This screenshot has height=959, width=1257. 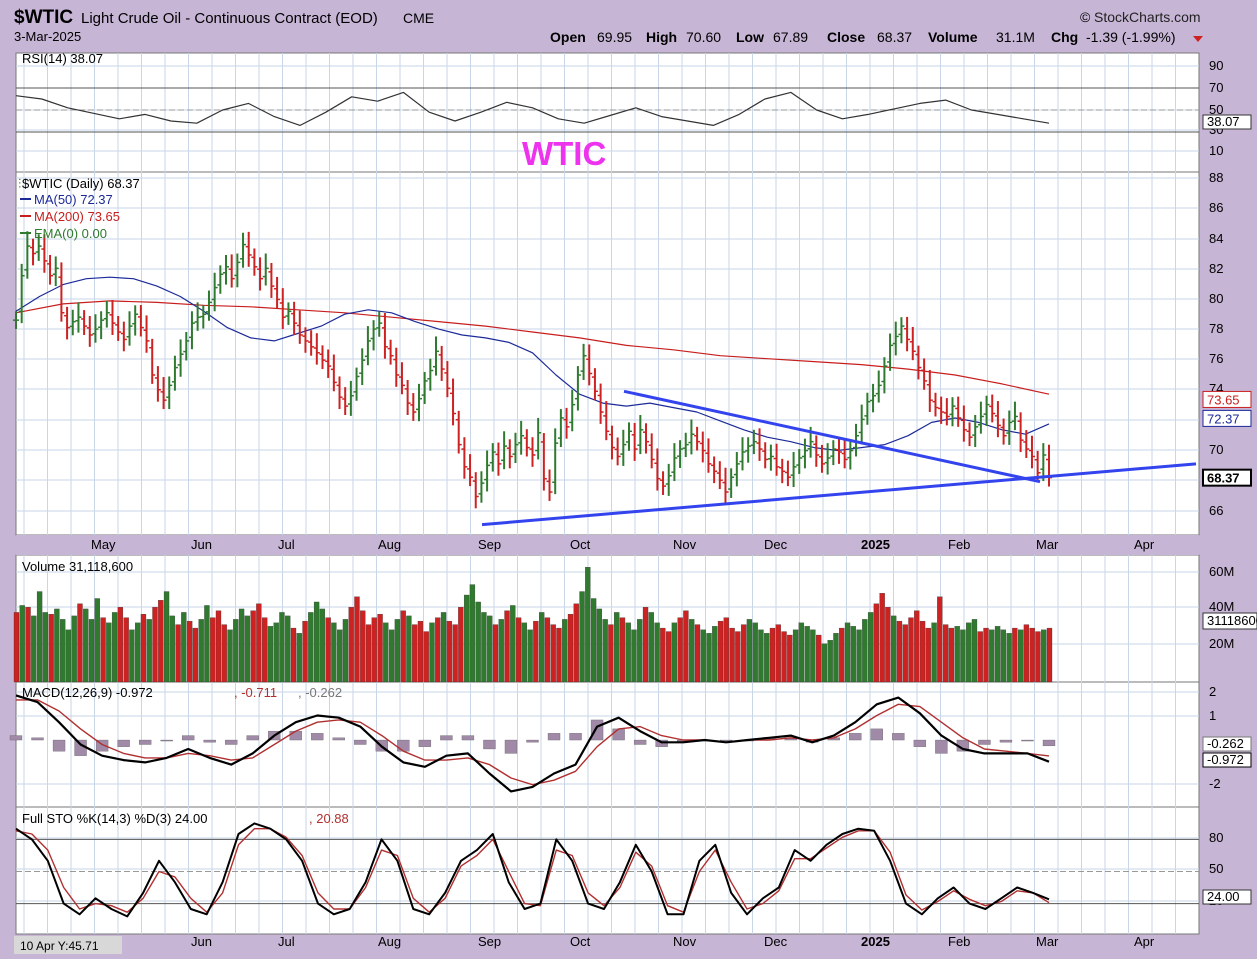 What do you see at coordinates (776, 941) in the screenshot?
I see `month-label-bottom: Dec` at bounding box center [776, 941].